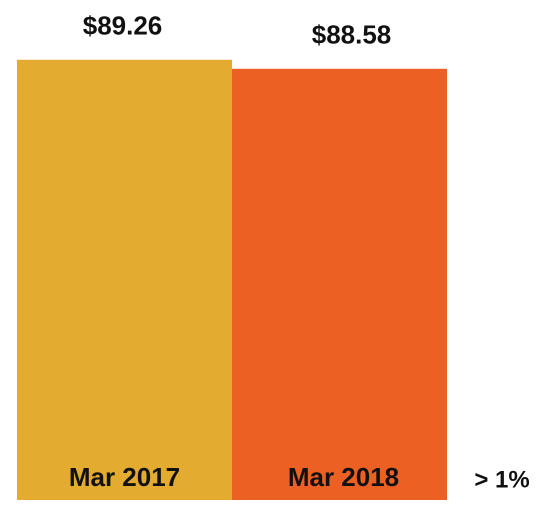 Image resolution: width=537 pixels, height=505 pixels. What do you see at coordinates (352, 35) in the screenshot?
I see `value-label: $88.58` at bounding box center [352, 35].